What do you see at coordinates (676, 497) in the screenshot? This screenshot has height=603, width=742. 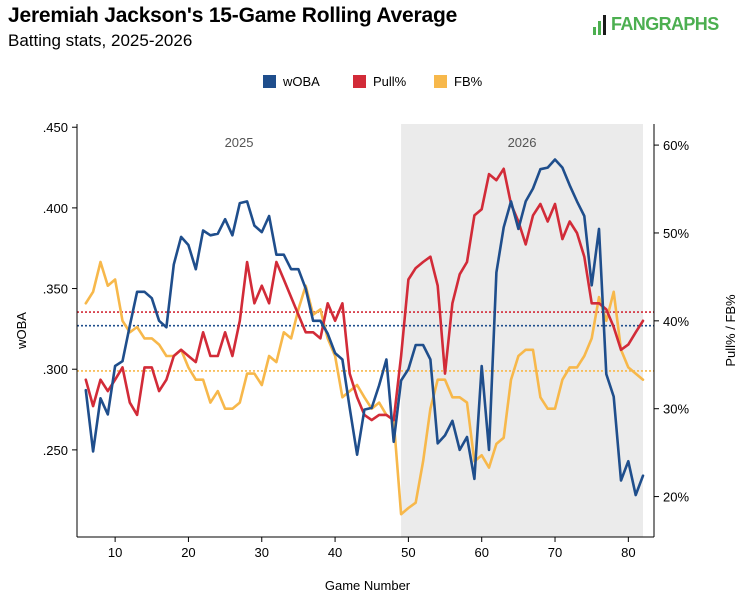 I see `y-right-tick-label: 20%` at bounding box center [676, 497].